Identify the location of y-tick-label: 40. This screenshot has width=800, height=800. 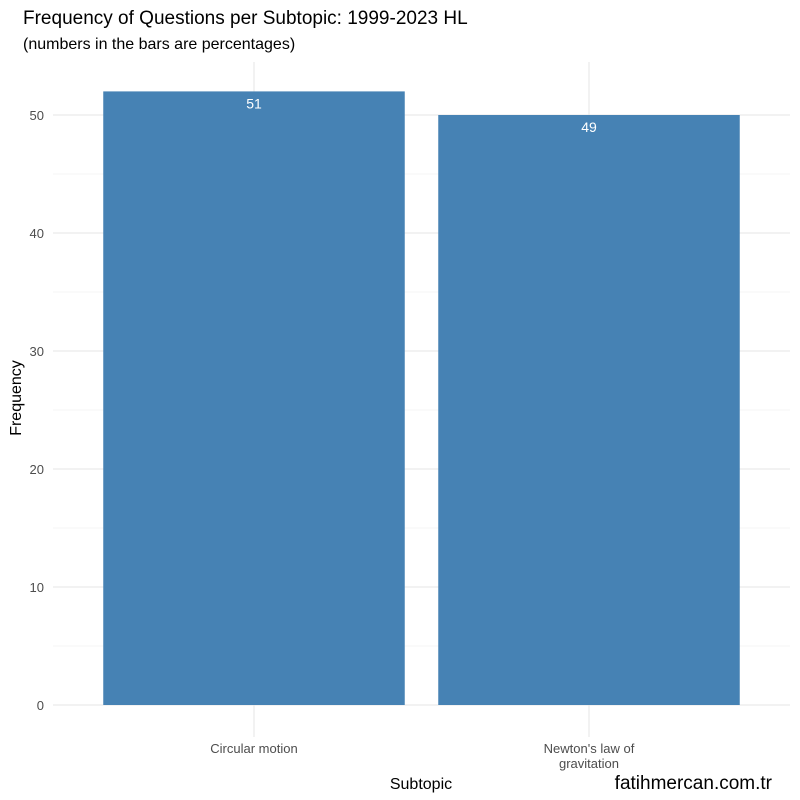
(37, 233).